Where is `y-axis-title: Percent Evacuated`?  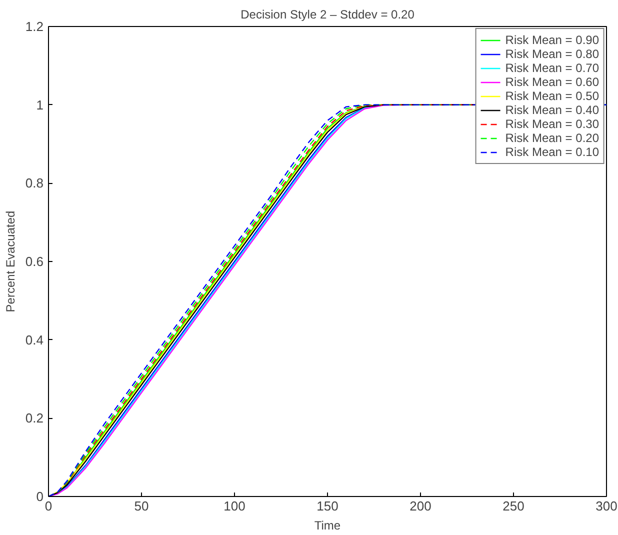 y-axis-title: Percent Evacuated is located at coordinates (10, 261).